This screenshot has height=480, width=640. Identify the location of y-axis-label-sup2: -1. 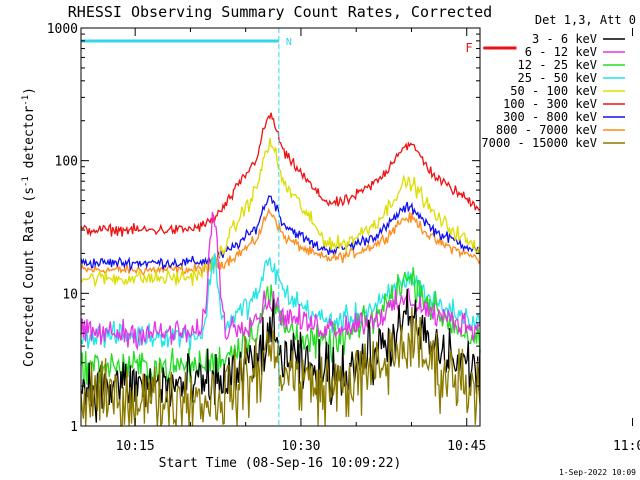
(26, 100).